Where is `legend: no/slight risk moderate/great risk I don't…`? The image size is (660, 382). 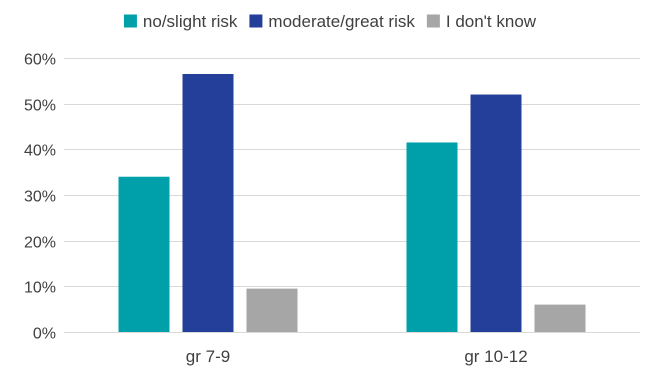 legend: no/slight risk moderate/great risk I don't… is located at coordinates (330, 21).